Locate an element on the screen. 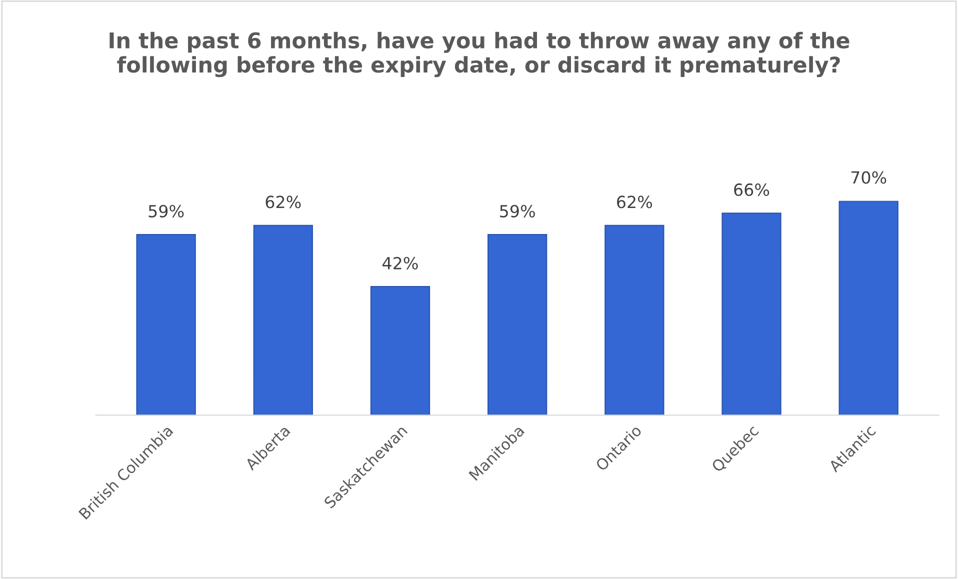 The image size is (958, 579). data-label: 70% is located at coordinates (868, 177).